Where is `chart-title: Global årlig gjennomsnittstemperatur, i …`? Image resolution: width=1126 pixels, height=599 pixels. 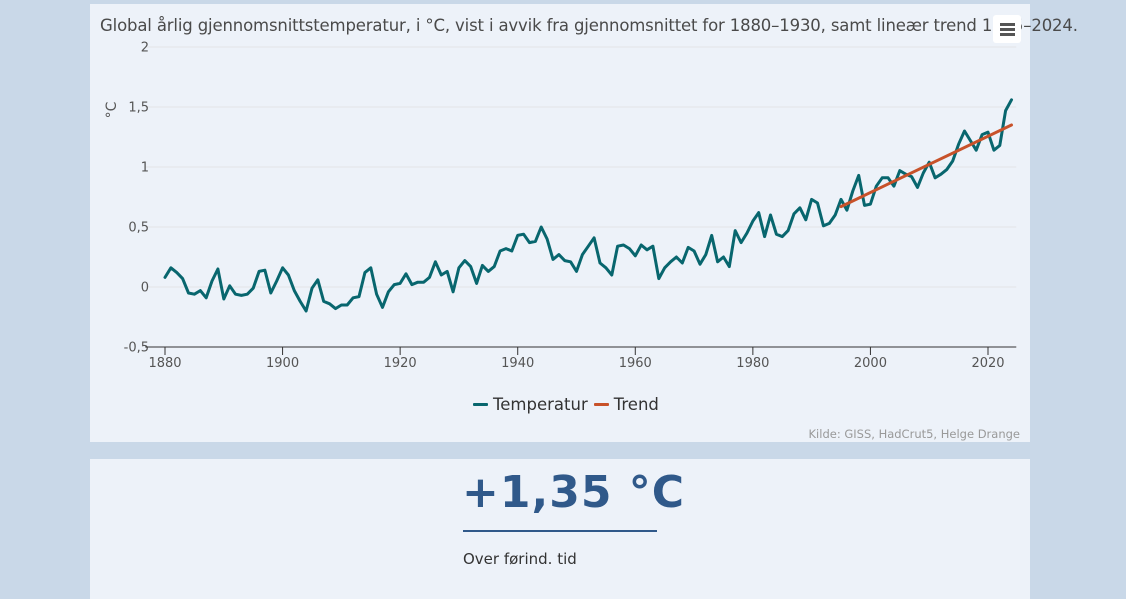 chart-title: Global årlig gjennomsnittstemperatur, i … is located at coordinates (589, 25).